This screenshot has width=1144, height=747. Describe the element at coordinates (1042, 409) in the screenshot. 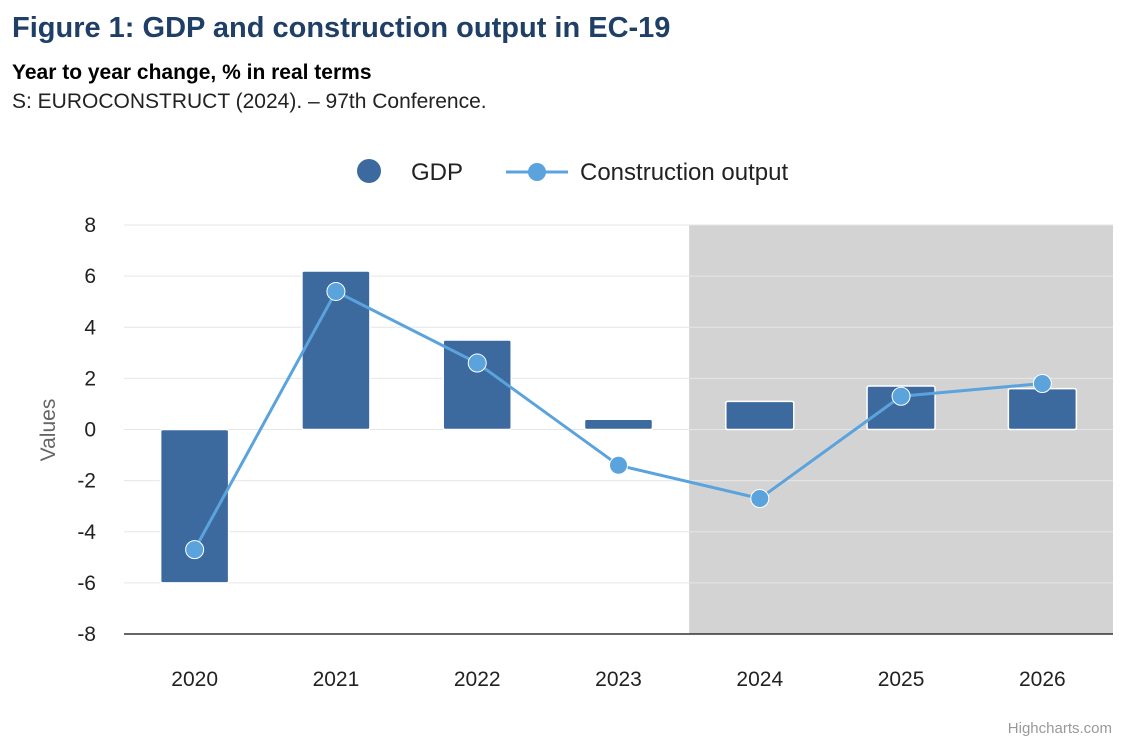

I see `gdp-bar-2026` at that location.